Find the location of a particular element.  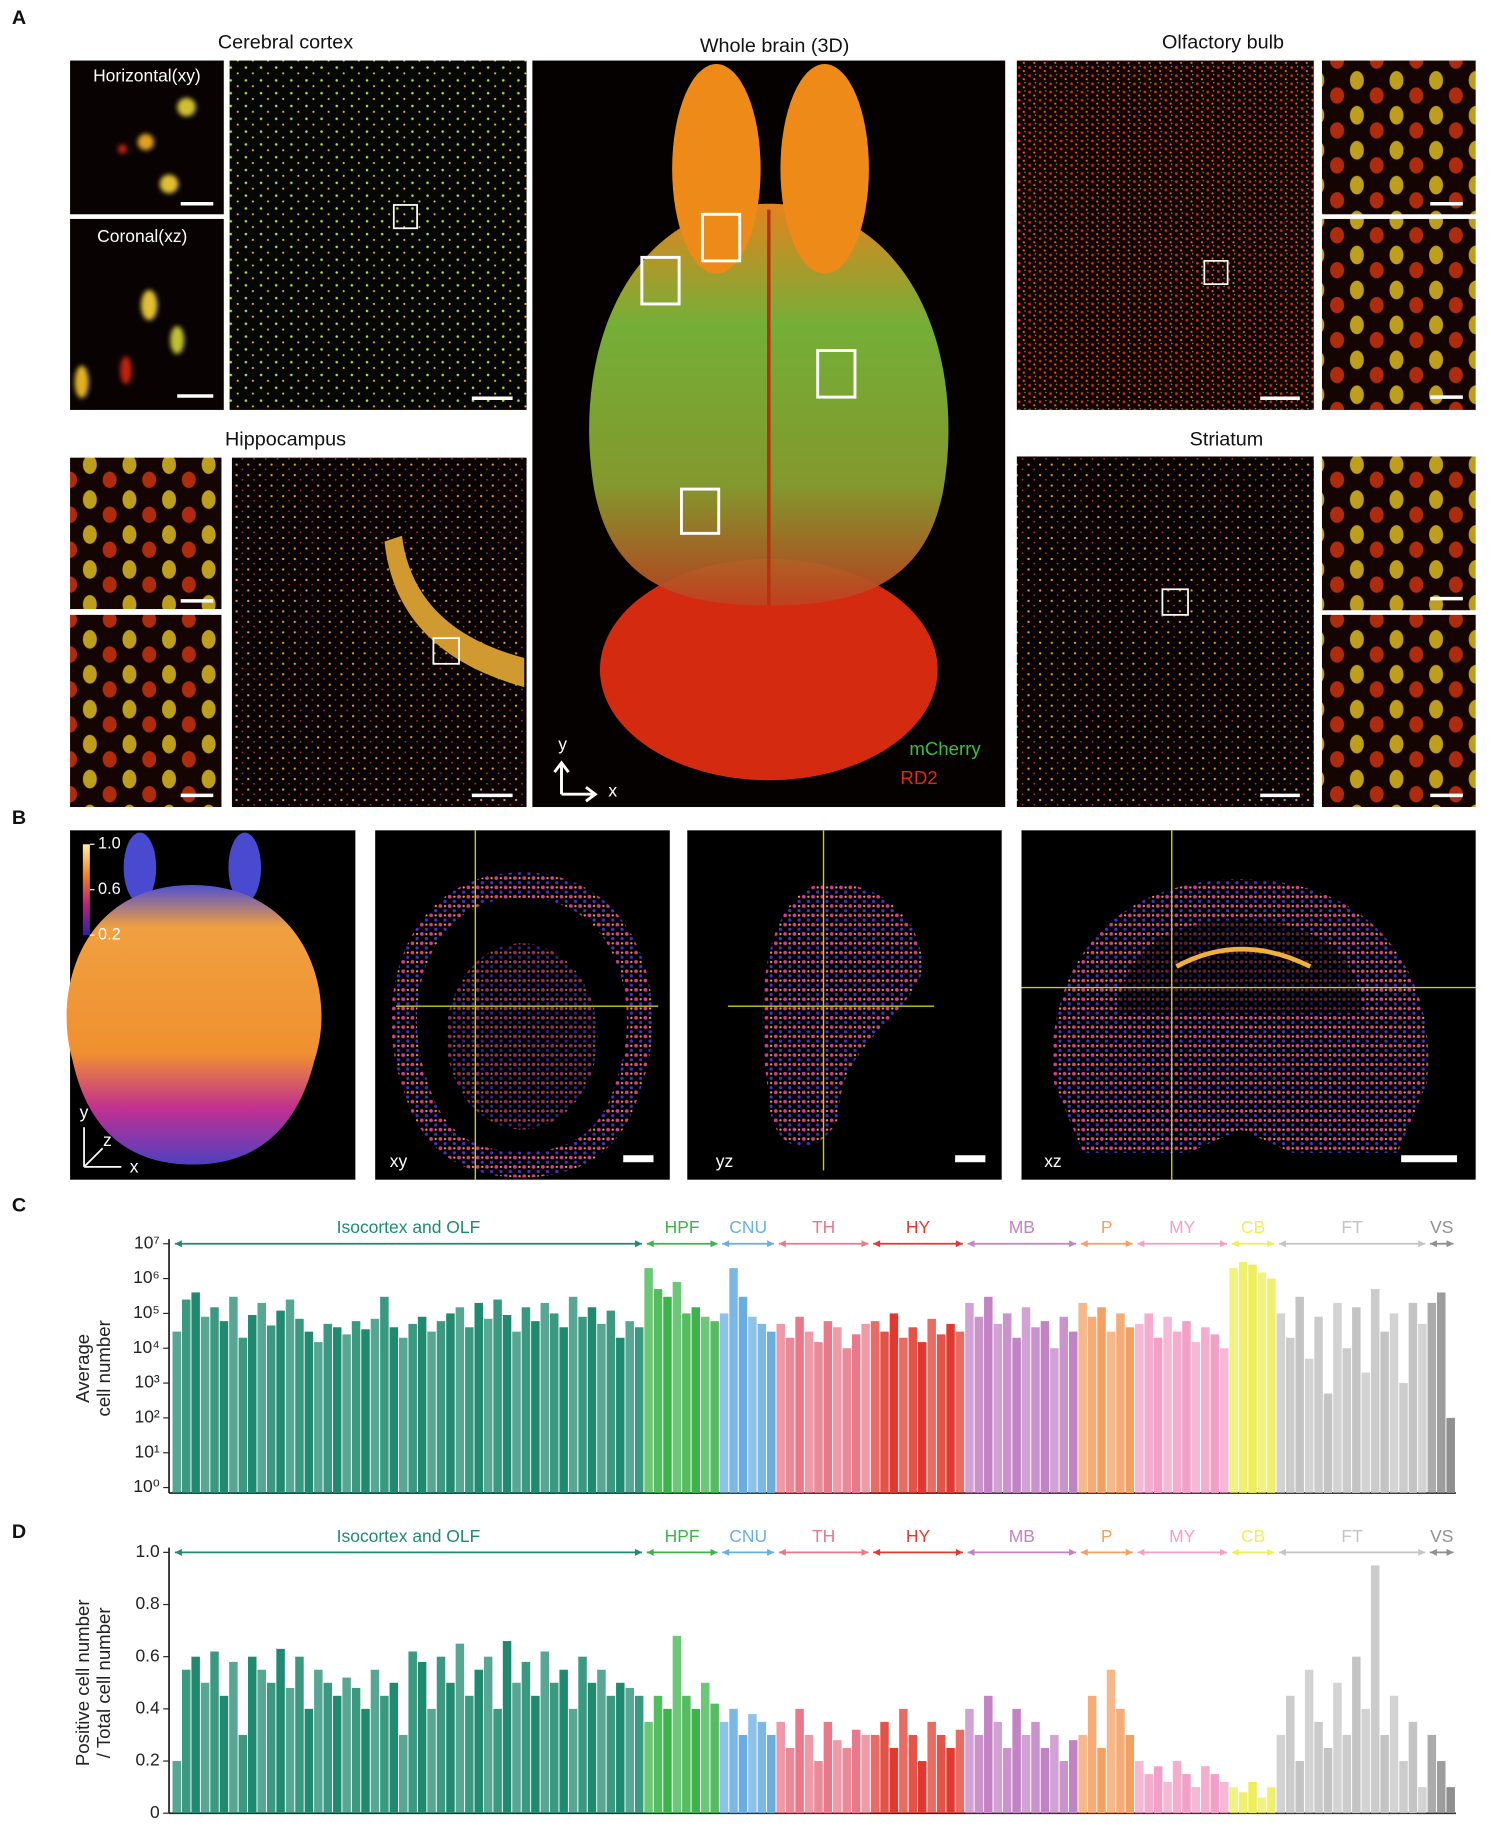

legend-label: RD2 is located at coordinates (918, 777).